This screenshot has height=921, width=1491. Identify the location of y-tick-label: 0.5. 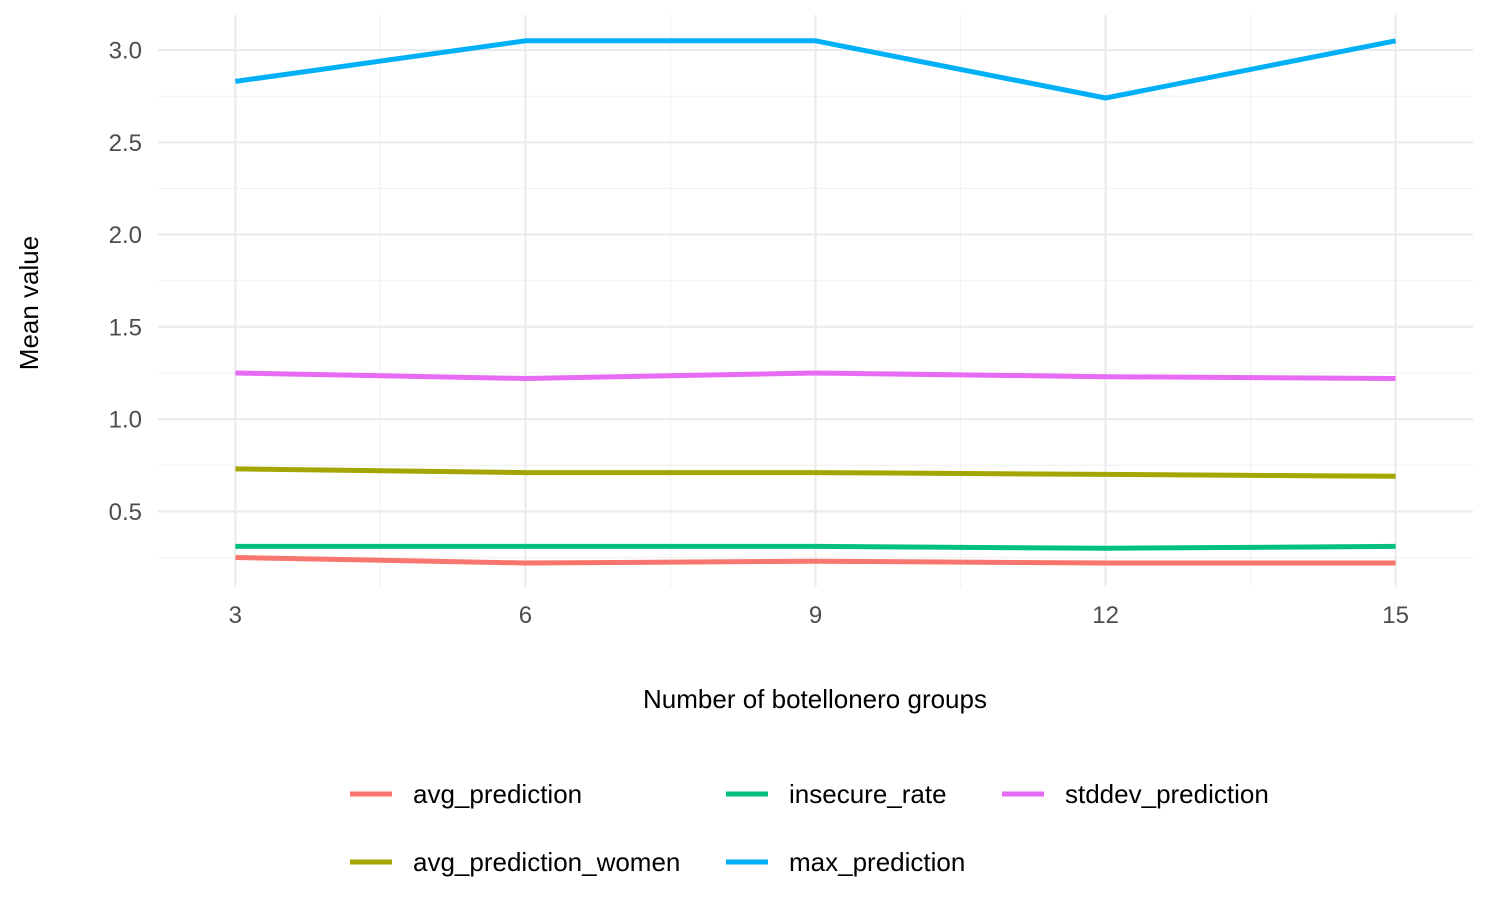
(125, 512).